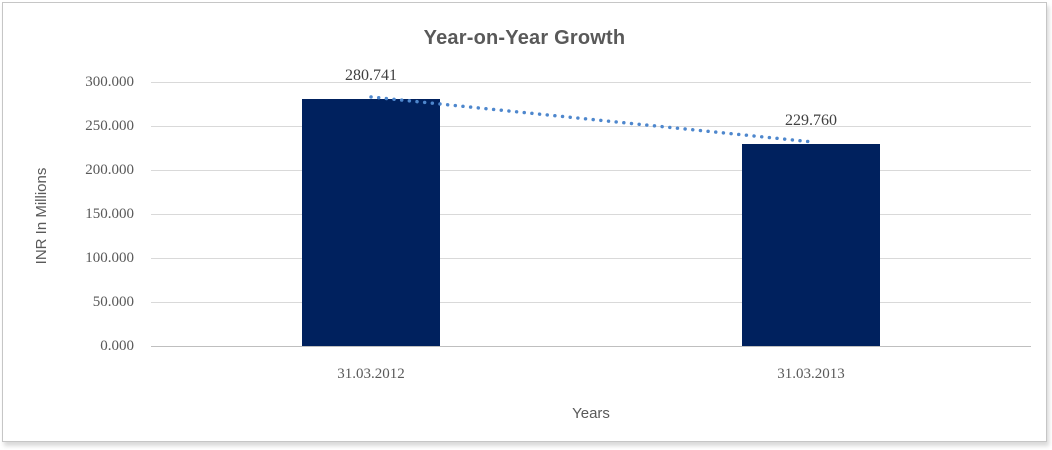  I want to click on x-axis-title: Years, so click(591, 413).